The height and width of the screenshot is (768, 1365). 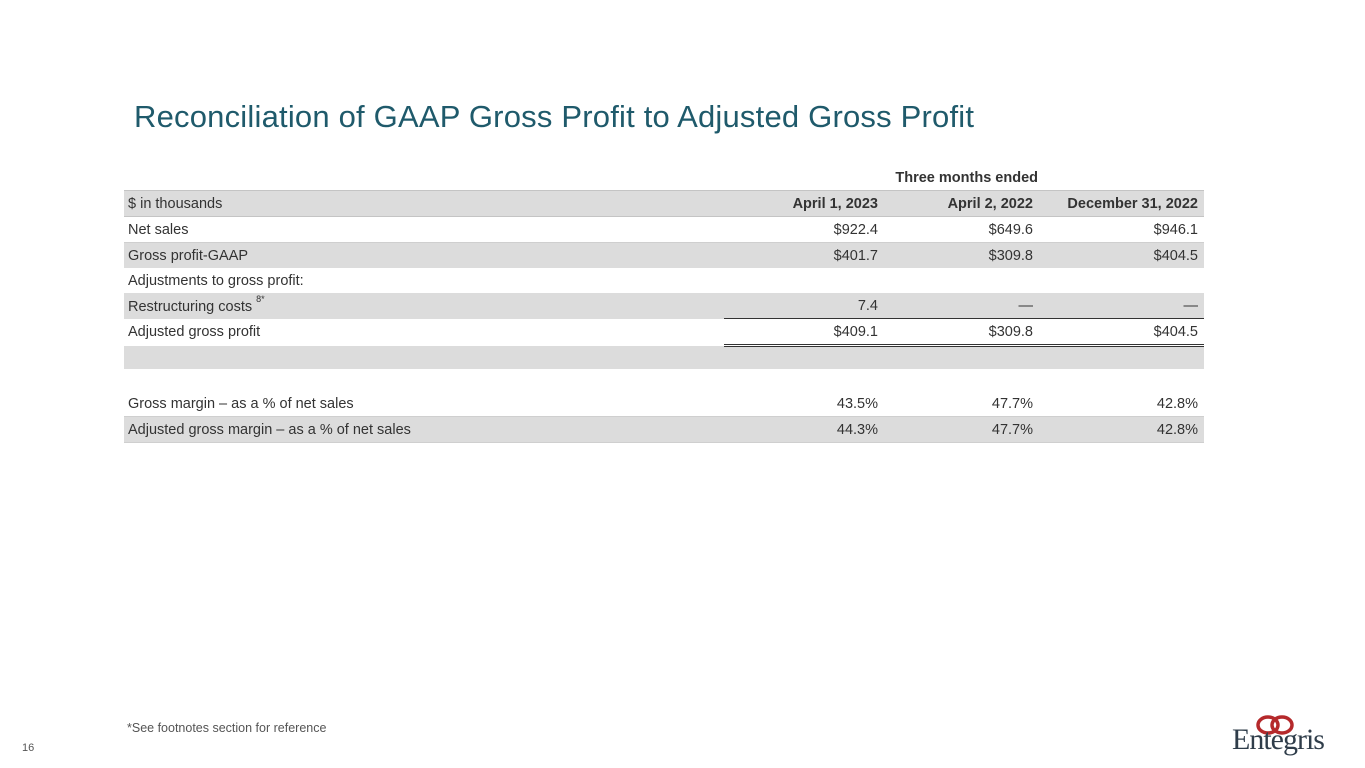 What do you see at coordinates (804, 203) in the screenshot?
I see `column-header: April 1, 2023` at bounding box center [804, 203].